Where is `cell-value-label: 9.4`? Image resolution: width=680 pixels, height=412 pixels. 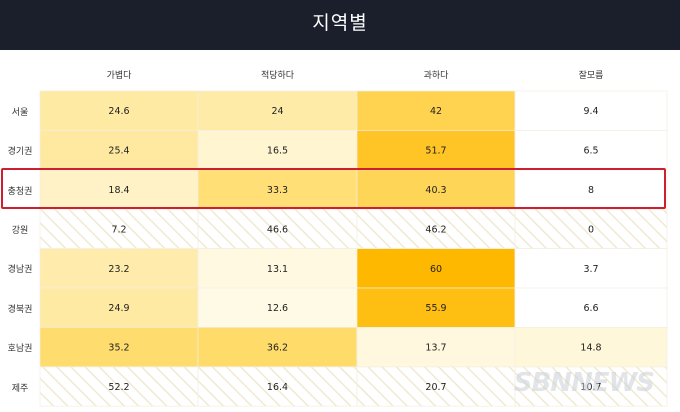
cell-value-label: 9.4 is located at coordinates (590, 111).